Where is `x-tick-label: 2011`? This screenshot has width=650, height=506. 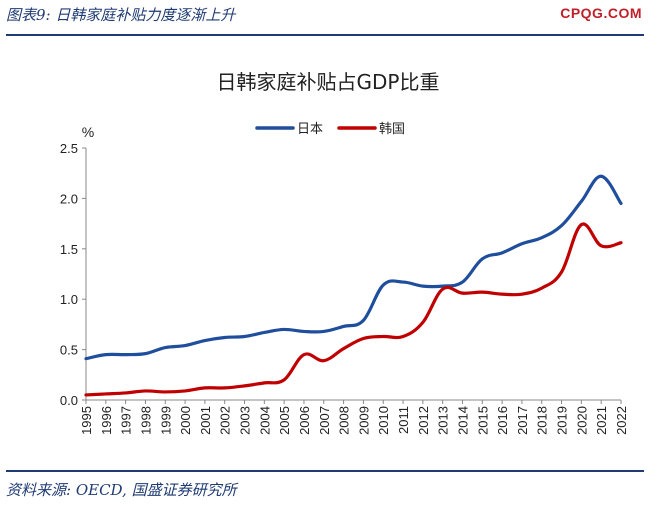
x-tick-label: 2011 is located at coordinates (403, 420).